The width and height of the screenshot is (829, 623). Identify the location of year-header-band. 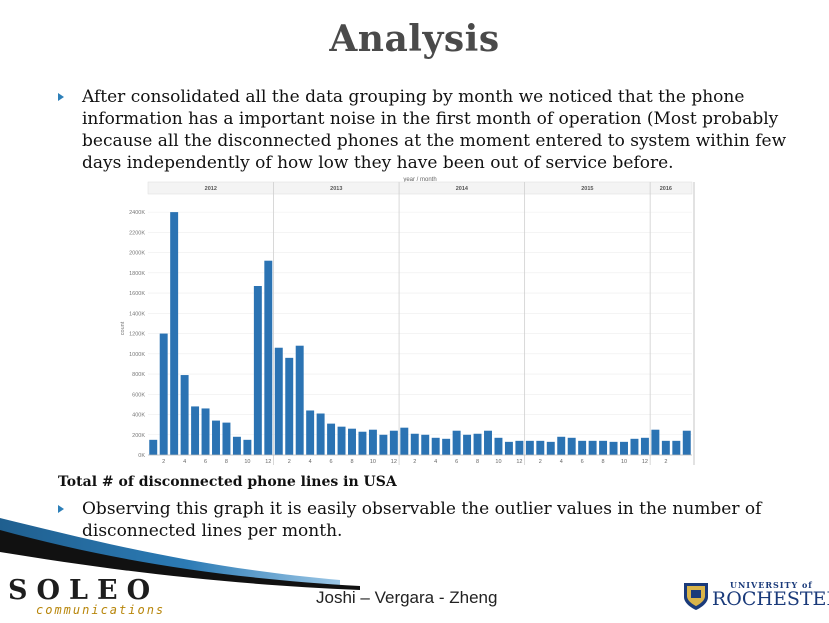
(420, 188).